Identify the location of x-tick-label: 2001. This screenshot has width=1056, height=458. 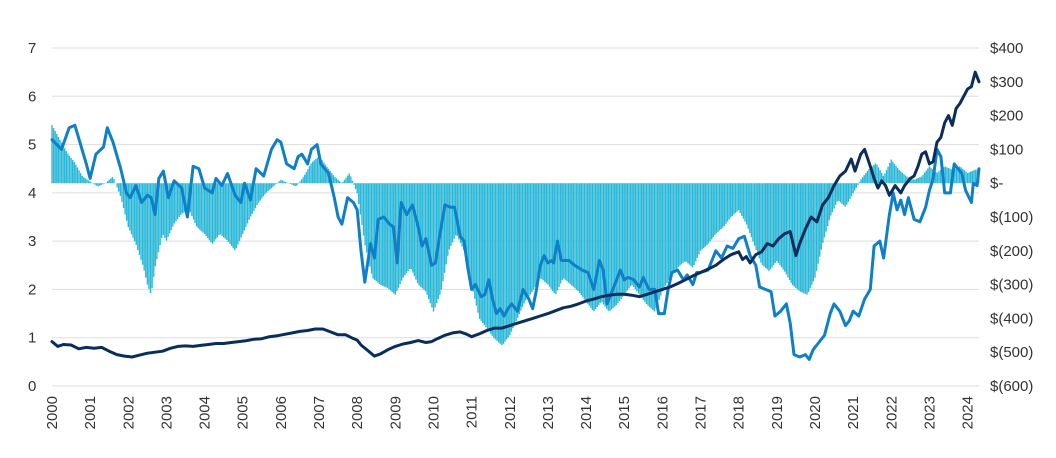
(90, 412).